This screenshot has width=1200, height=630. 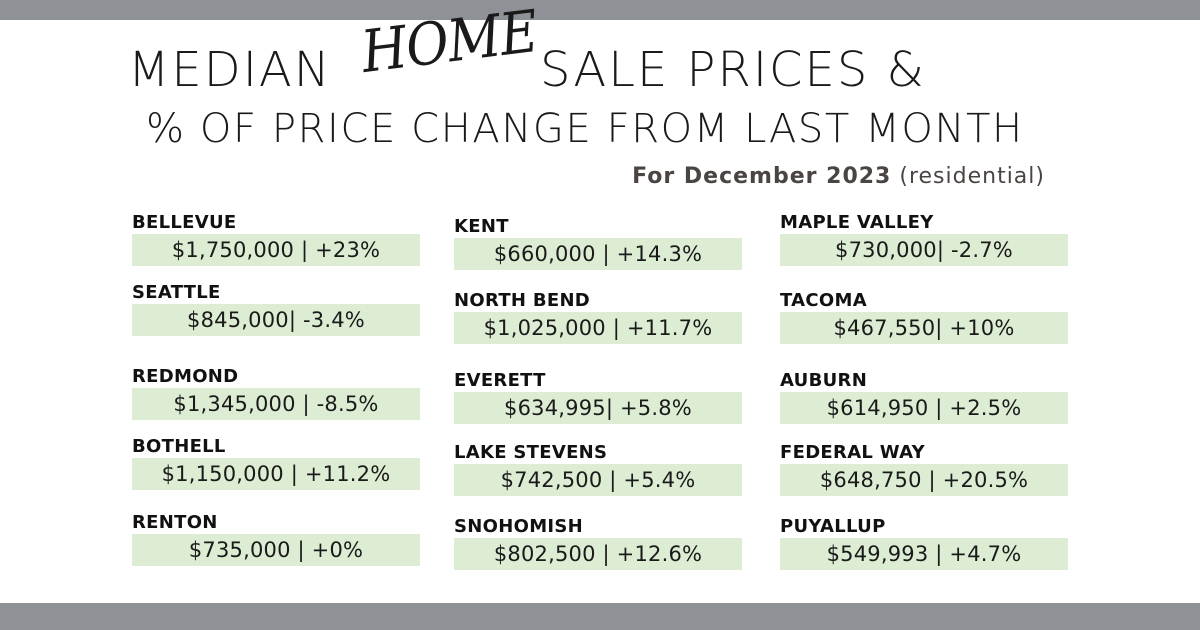 I want to click on title-word-median: MEDIAN, so click(x=230, y=70).